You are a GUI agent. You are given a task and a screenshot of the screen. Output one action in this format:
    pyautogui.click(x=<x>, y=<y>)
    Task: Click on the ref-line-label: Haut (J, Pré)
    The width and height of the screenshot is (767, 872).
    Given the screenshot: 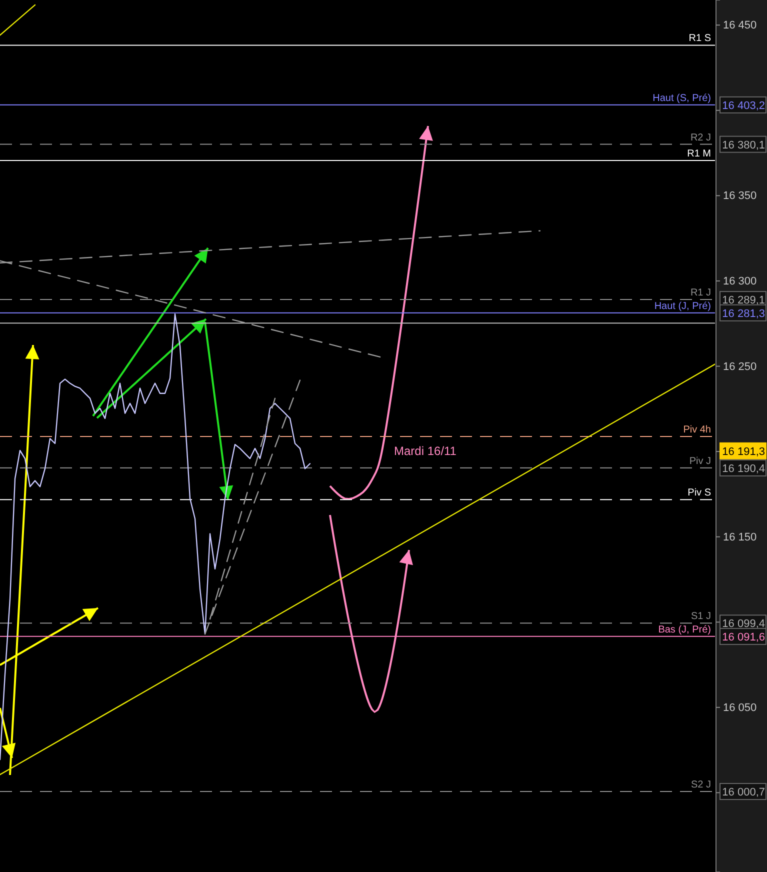 What is the action you would take?
    pyautogui.click(x=682, y=306)
    